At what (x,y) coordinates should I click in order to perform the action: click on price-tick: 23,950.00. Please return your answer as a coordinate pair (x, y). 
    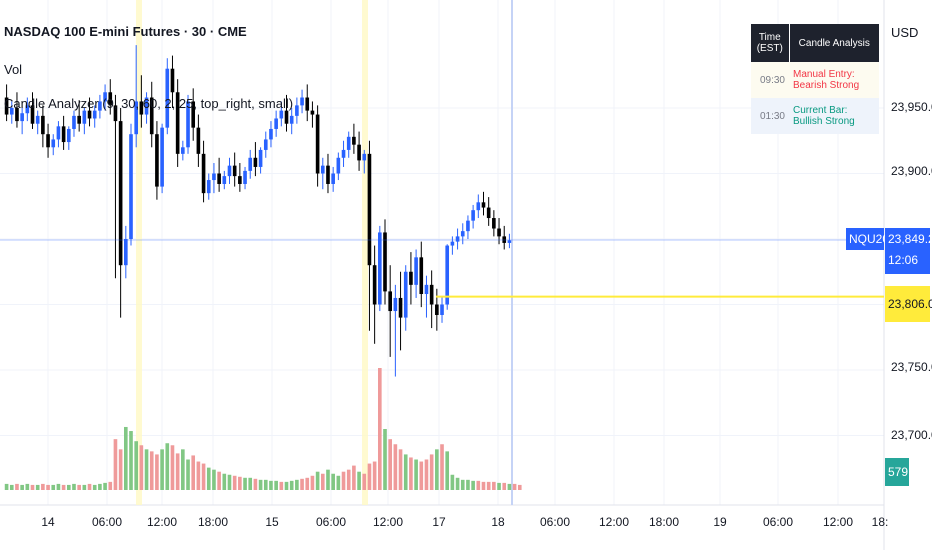
    Looking at the image, I should click on (911, 107).